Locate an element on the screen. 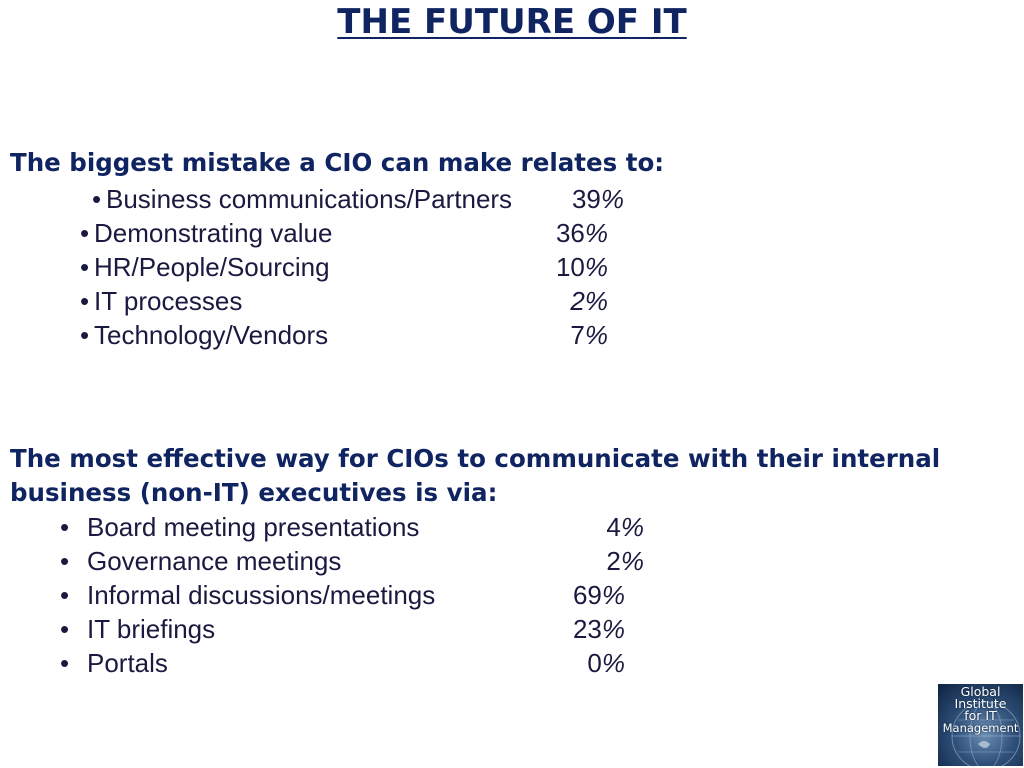 This screenshot has height=768, width=1024. list-item: • Informal discussions/meetings 69% is located at coordinates (350, 595).